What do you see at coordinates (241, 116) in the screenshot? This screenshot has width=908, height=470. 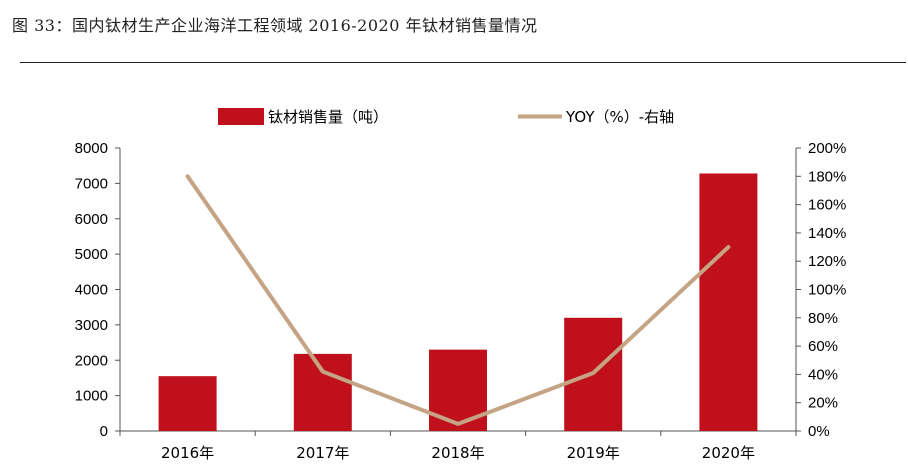 I see `legend-bar-swatch` at bounding box center [241, 116].